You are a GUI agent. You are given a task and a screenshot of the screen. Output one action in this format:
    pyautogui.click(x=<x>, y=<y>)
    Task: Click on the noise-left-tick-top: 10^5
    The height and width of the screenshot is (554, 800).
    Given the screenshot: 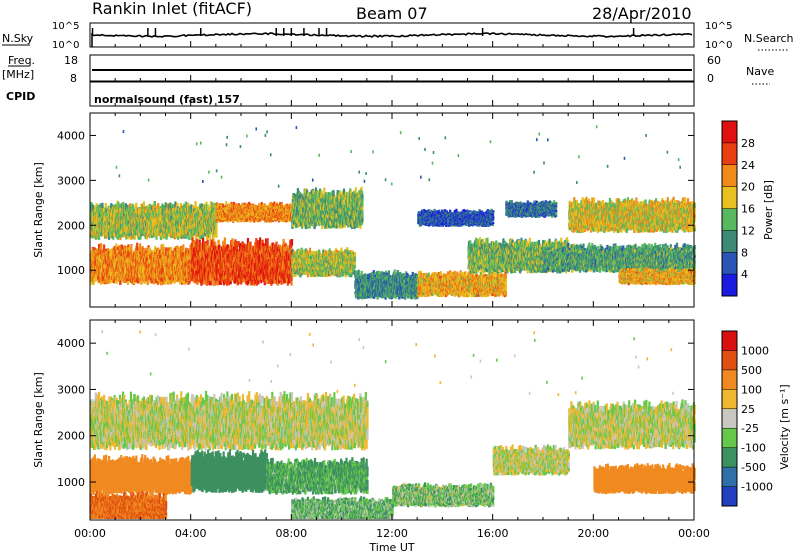 What is the action you would take?
    pyautogui.click(x=65, y=26)
    